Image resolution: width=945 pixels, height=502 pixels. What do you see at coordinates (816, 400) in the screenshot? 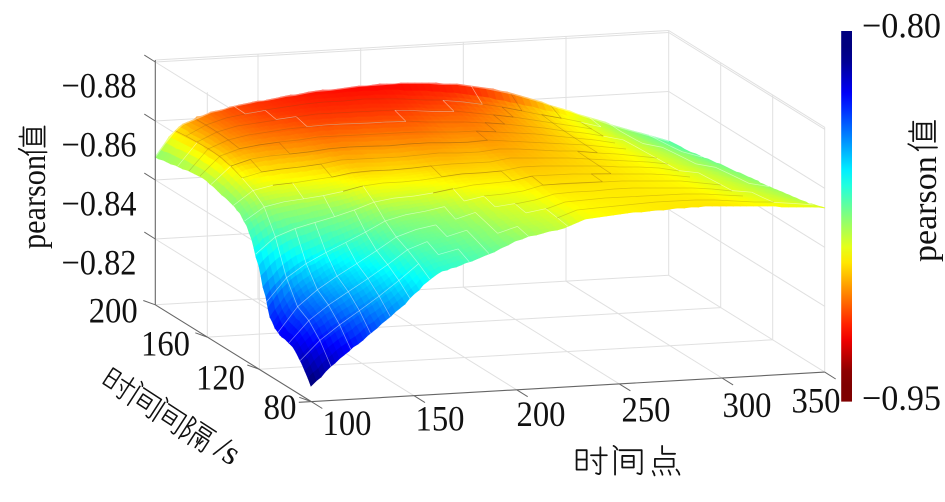
I see `svg-text: 350` at bounding box center [816, 400].